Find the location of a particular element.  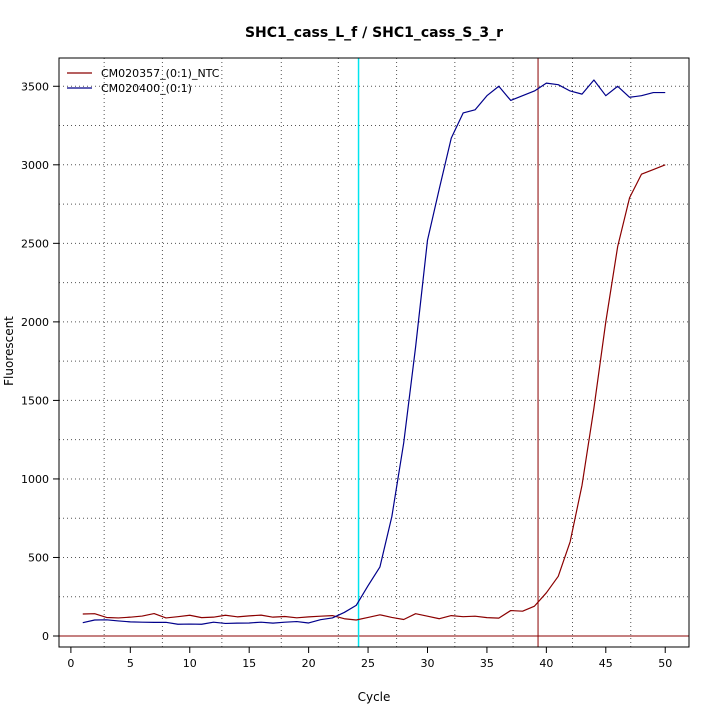

y-tick-label: 1500 is located at coordinates (35, 400).